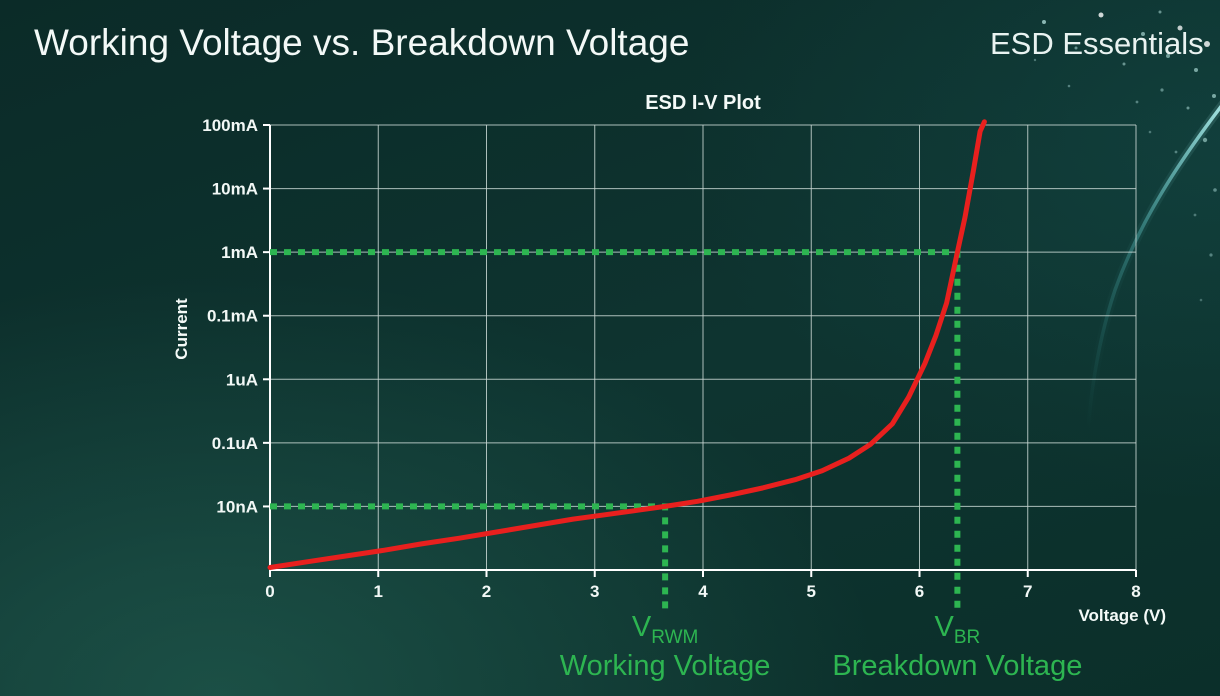  I want to click on vbr-caption: Breakdown Voltage, so click(957, 666).